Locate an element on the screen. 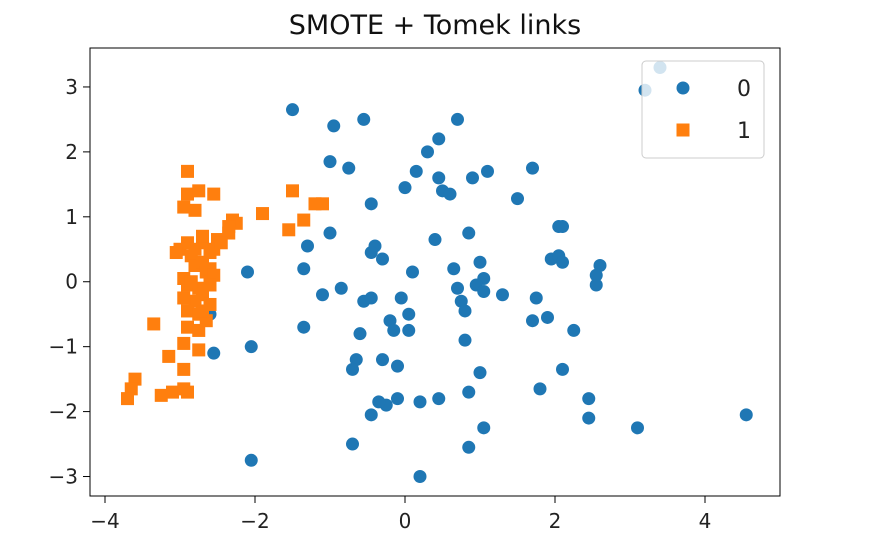 The height and width of the screenshot is (560, 874). x-tick-label: 4 is located at coordinates (705, 521).